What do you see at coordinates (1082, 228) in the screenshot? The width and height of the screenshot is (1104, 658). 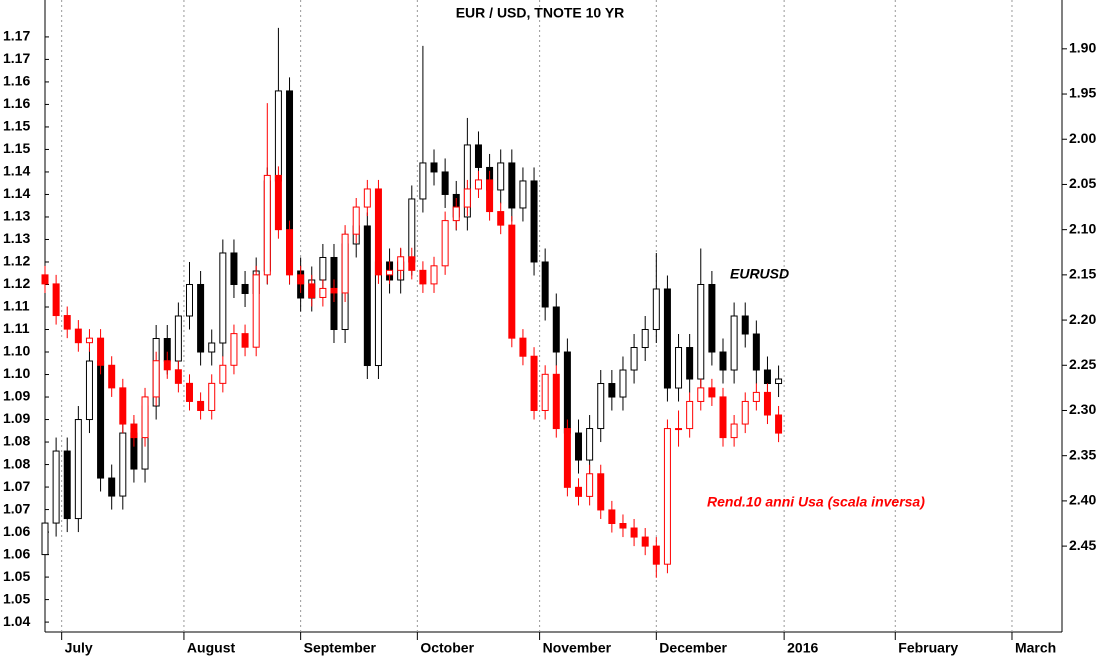 I see `y2-tick-label: 2.10` at bounding box center [1082, 228].